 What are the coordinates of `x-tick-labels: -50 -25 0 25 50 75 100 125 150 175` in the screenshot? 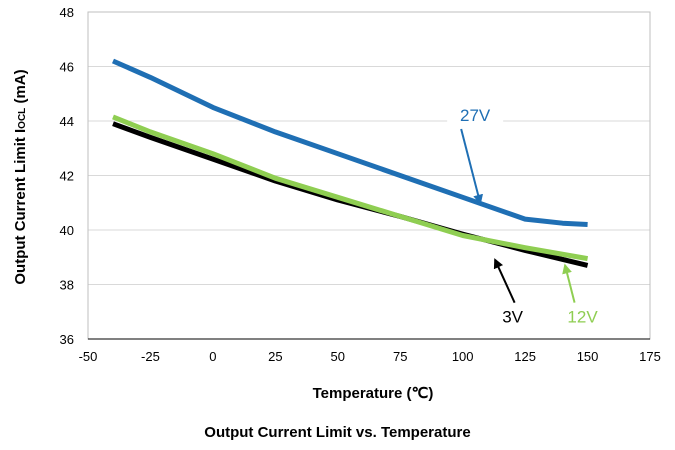 It's located at (370, 356).